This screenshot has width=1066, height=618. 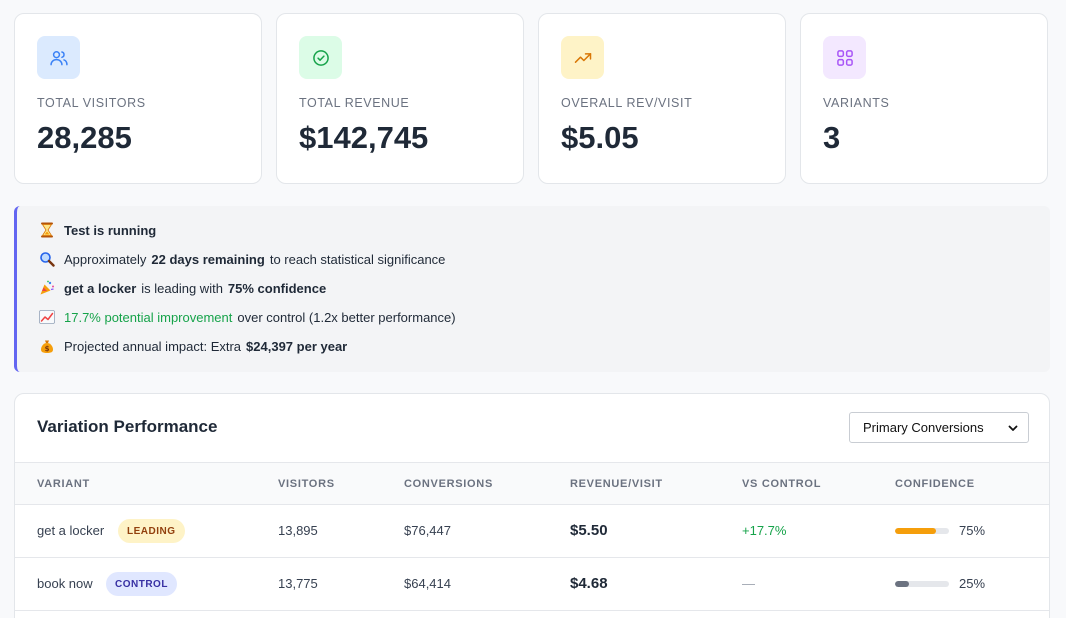 What do you see at coordinates (856, 103) in the screenshot?
I see `stat-label: VARIANTS` at bounding box center [856, 103].